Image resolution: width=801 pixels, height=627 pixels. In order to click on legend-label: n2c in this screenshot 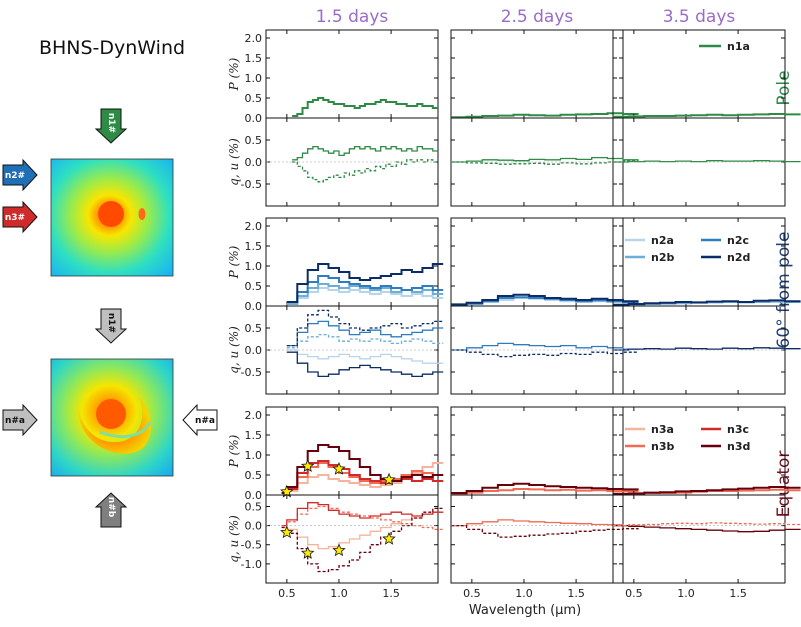, I will do `click(738, 240)`.